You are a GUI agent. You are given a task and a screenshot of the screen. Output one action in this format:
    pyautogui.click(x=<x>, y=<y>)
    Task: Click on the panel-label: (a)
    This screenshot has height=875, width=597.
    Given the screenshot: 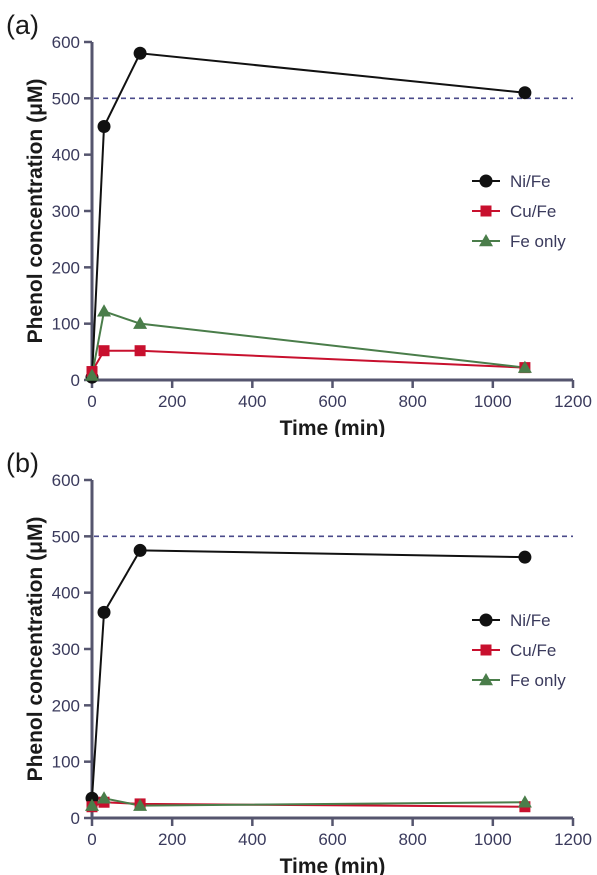 What is the action you would take?
    pyautogui.click(x=22, y=25)
    